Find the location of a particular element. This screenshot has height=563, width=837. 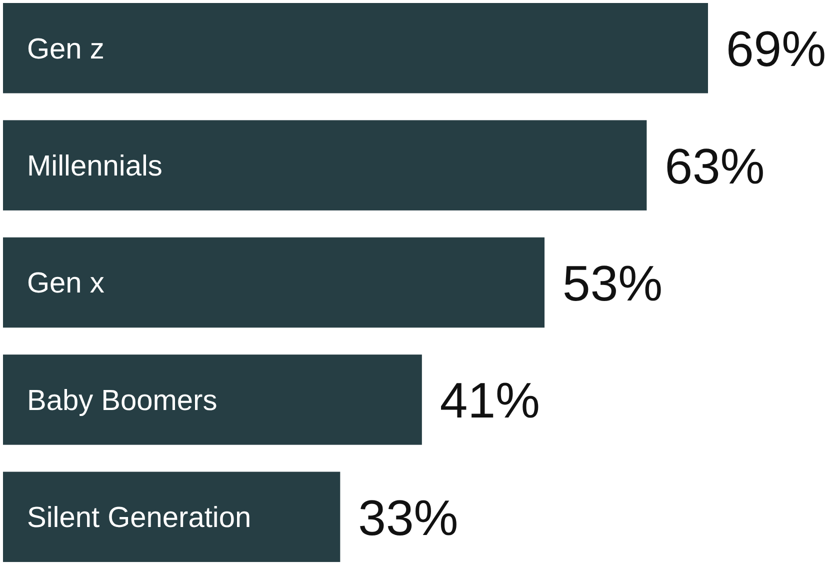

y-tick-label: Baby Boomers is located at coordinates (122, 400).